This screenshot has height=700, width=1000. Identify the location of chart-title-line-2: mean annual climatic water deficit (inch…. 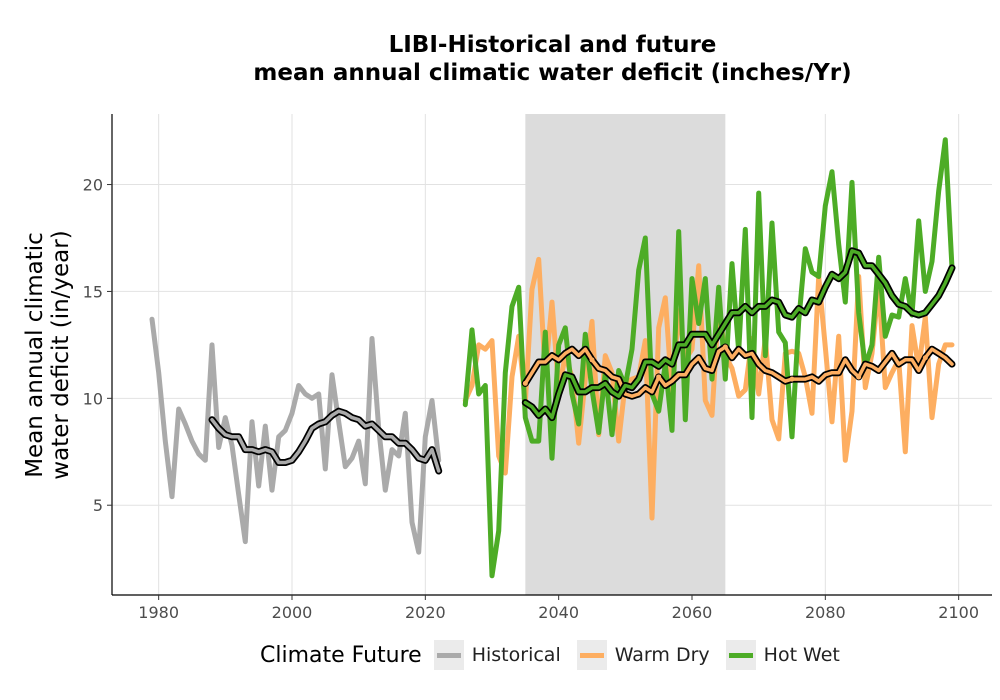
(552, 73).